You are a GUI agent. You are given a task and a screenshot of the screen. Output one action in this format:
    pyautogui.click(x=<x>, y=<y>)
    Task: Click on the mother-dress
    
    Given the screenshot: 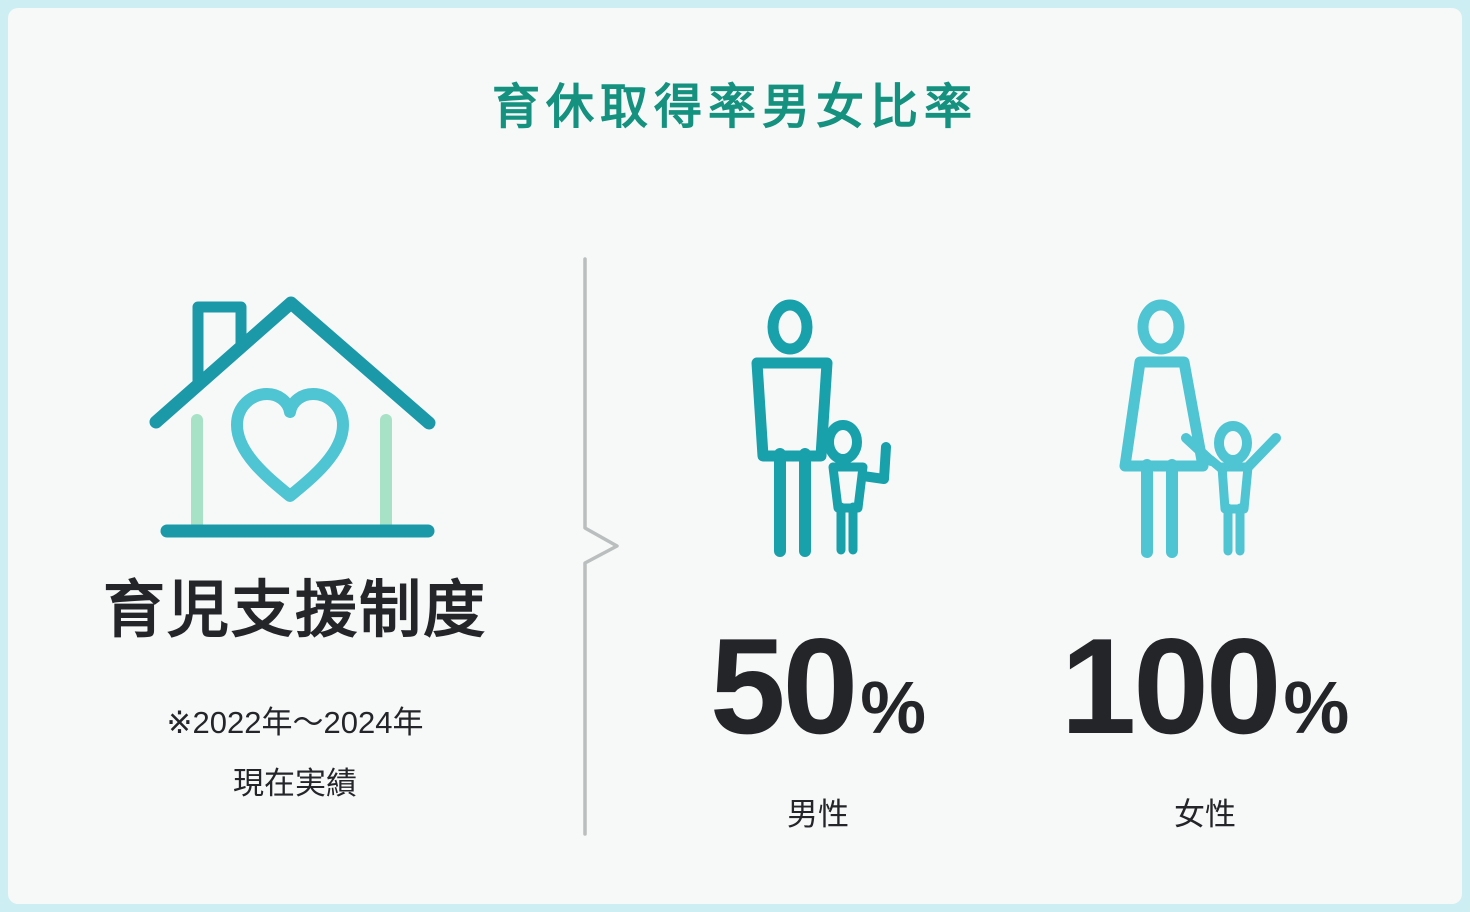 What is the action you would take?
    pyautogui.click(x=1164, y=414)
    